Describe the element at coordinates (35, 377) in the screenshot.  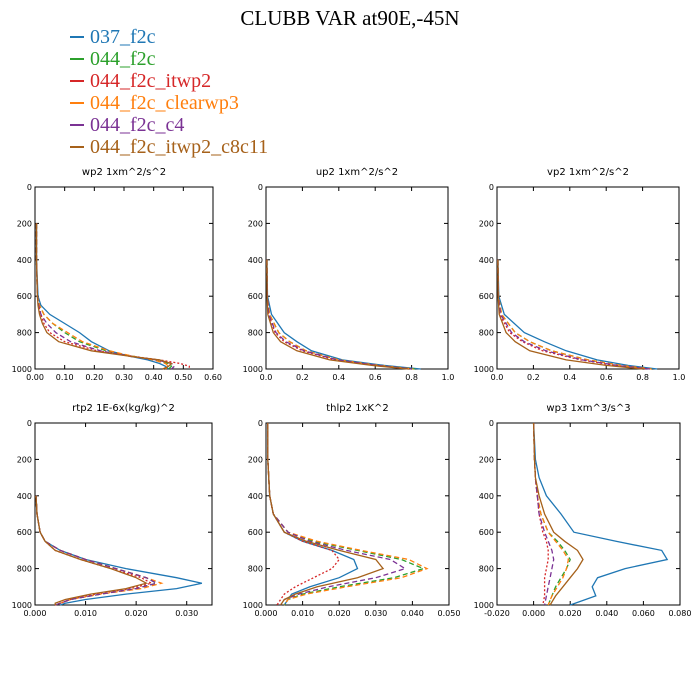
I see `x-tick-label: 0.00` at that location.